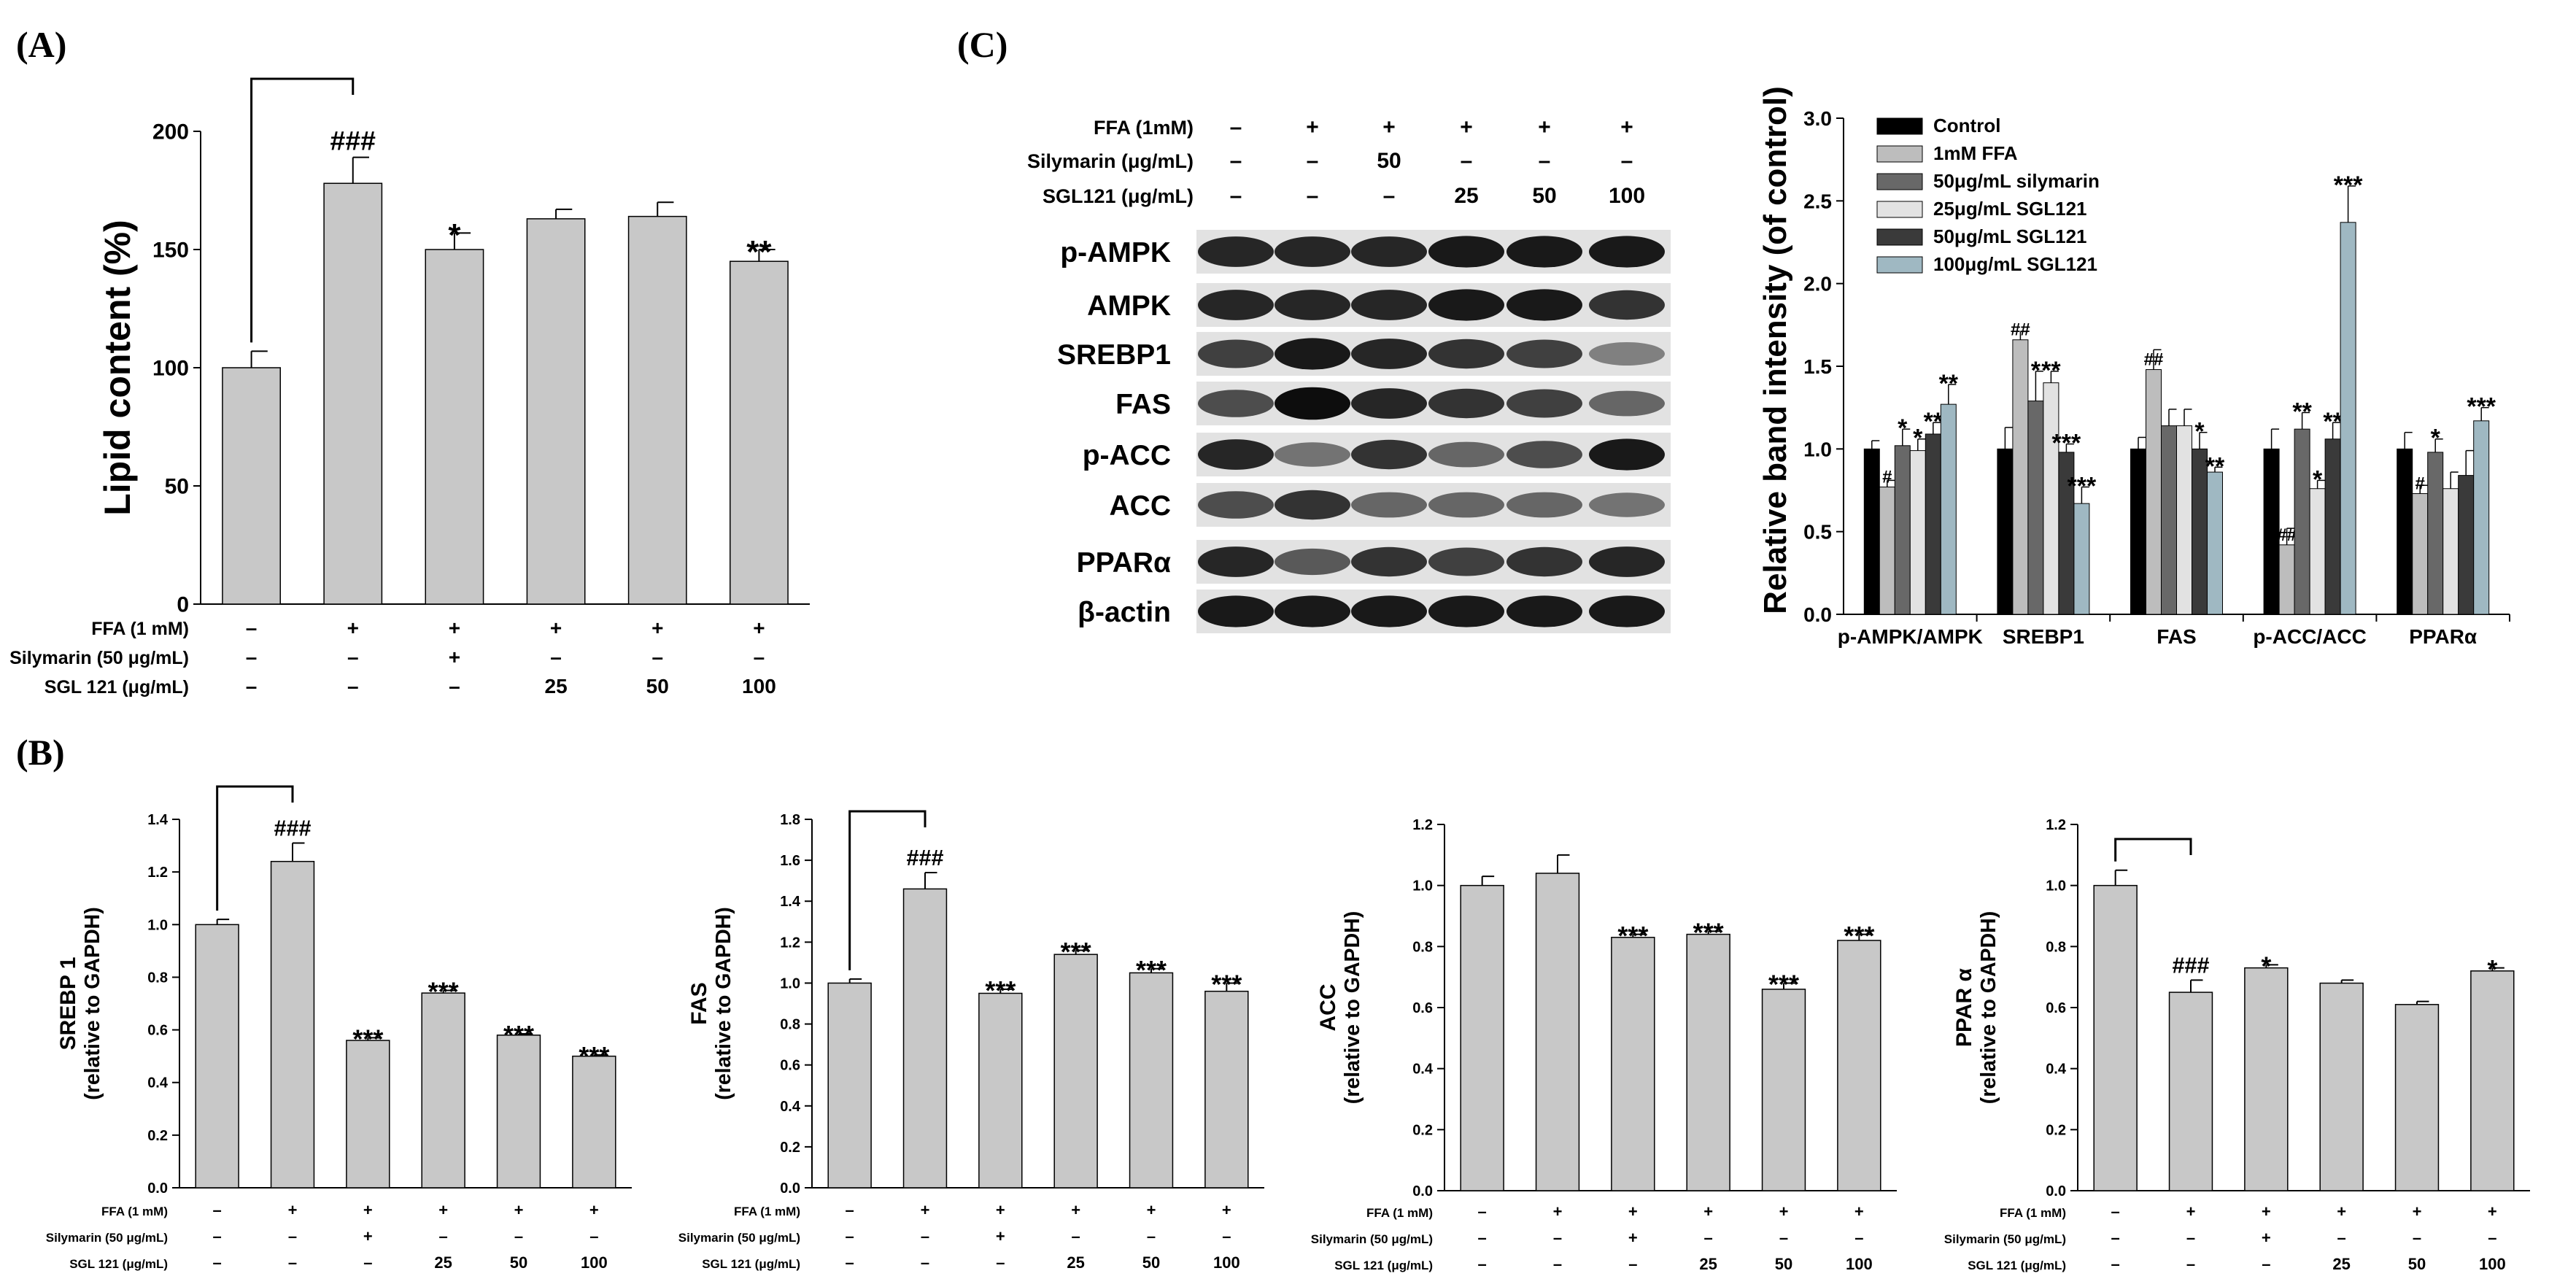  Describe the element at coordinates (170, 132) in the screenshot. I see `y-tick-label: 200` at that location.